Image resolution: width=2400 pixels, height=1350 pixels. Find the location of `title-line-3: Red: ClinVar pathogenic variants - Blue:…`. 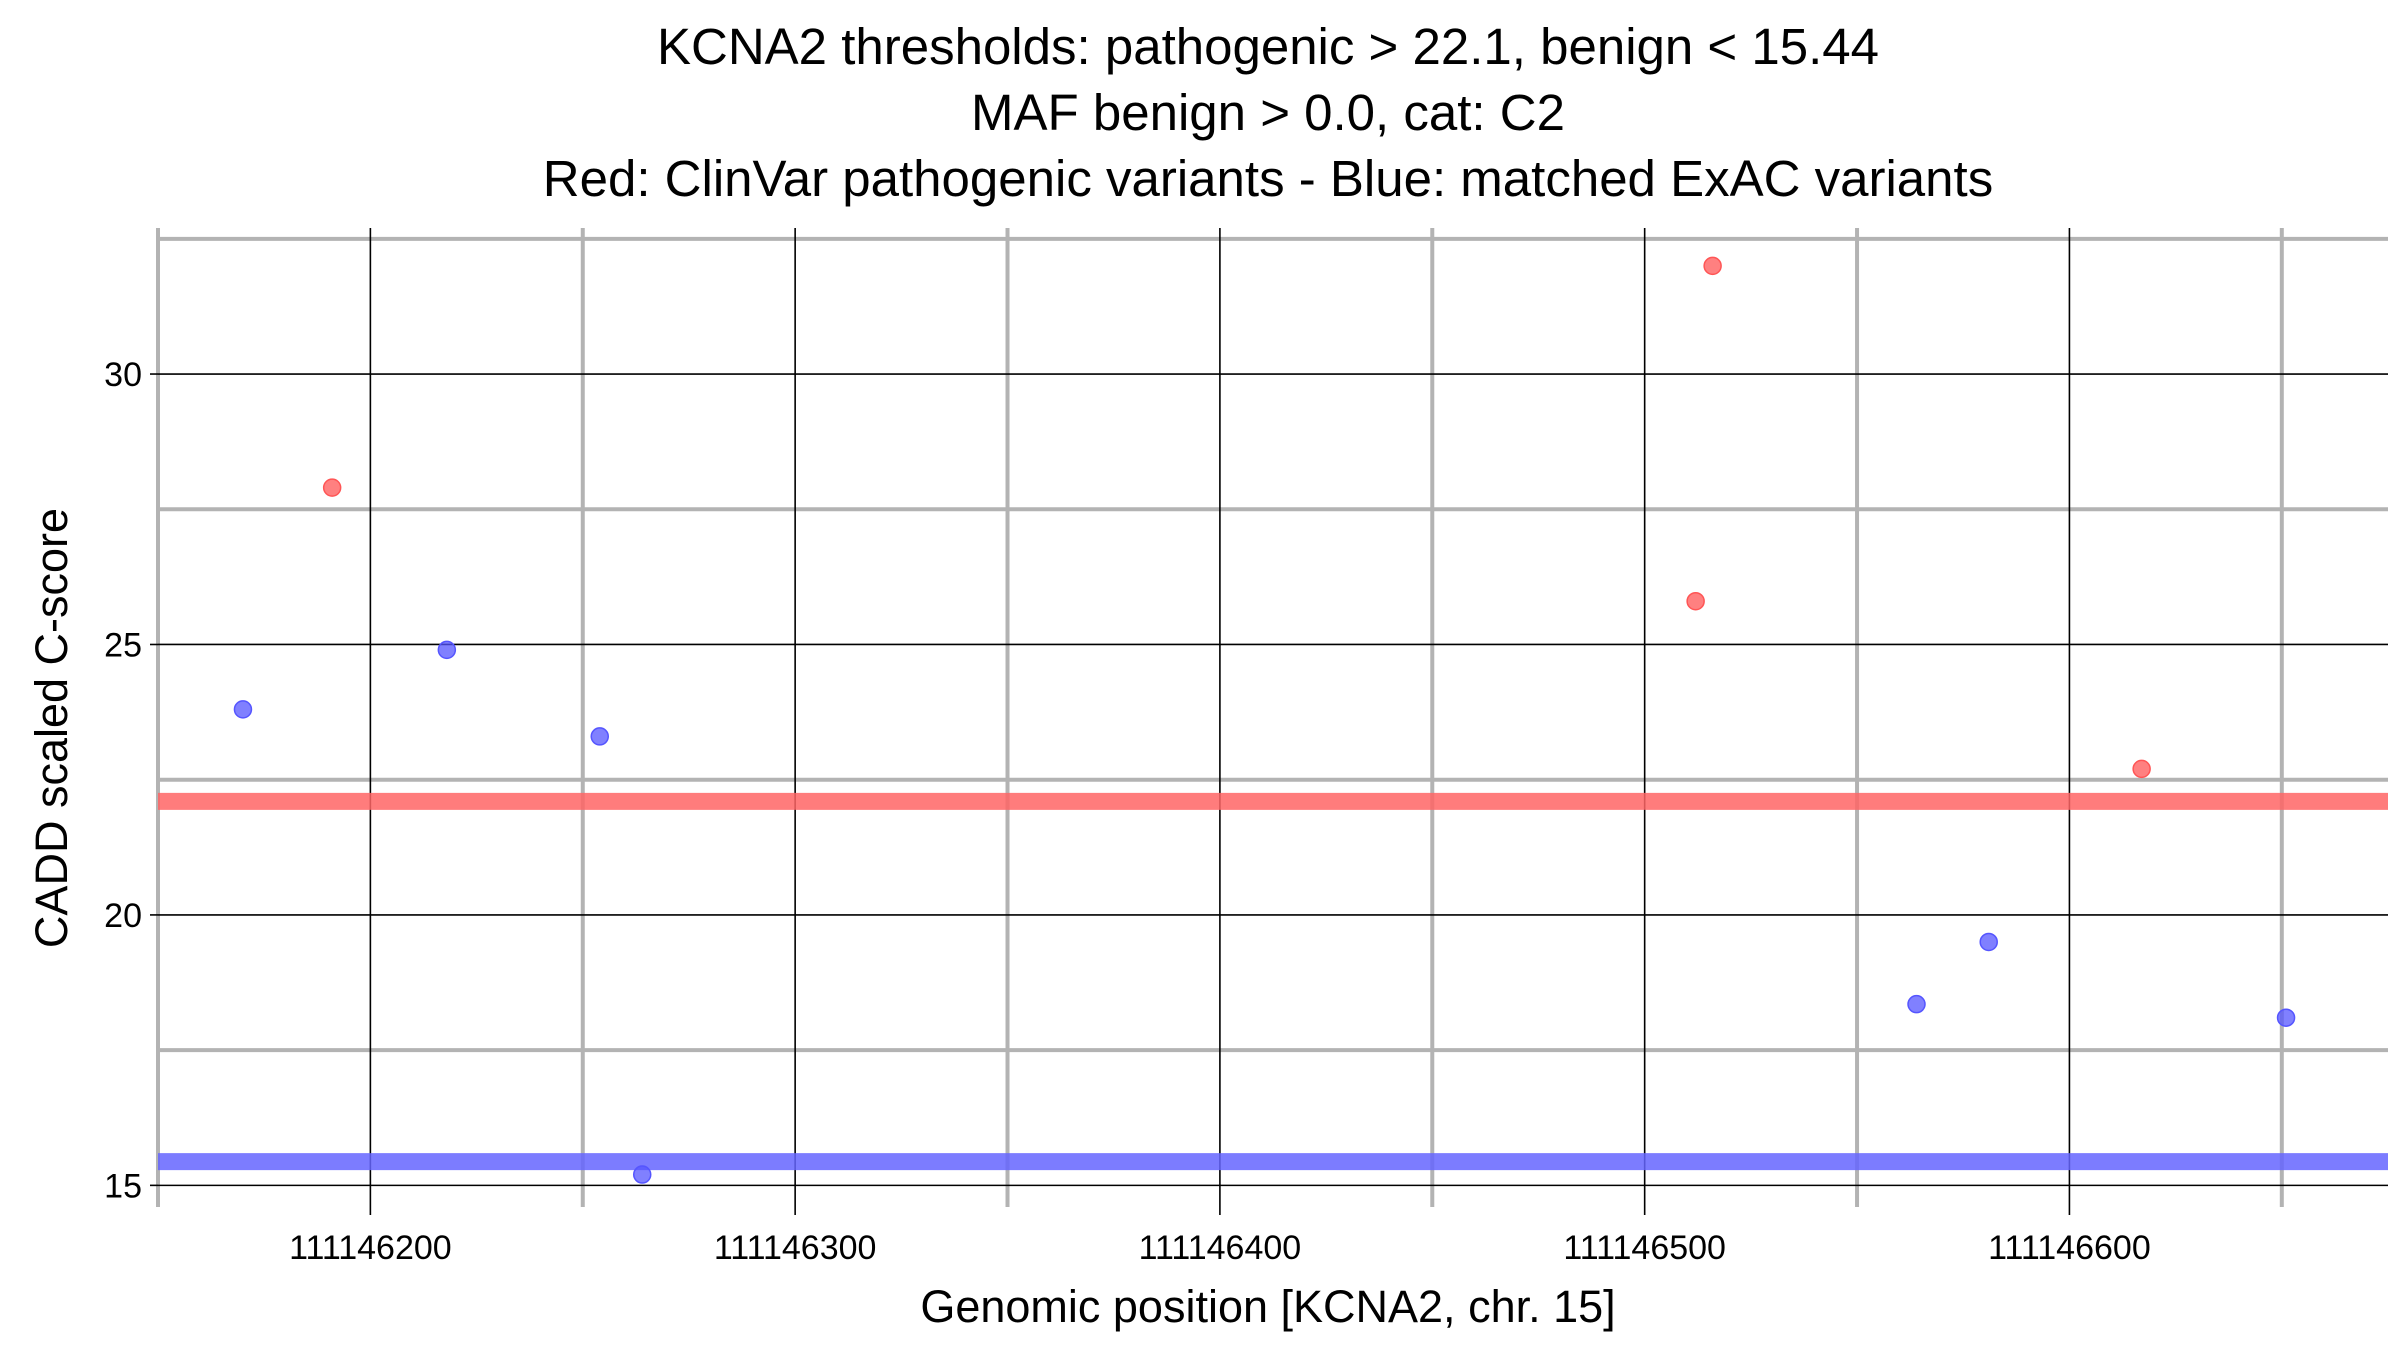

title-line-3: Red: ClinVar pathogenic variants - Blue:… is located at coordinates (1268, 178).